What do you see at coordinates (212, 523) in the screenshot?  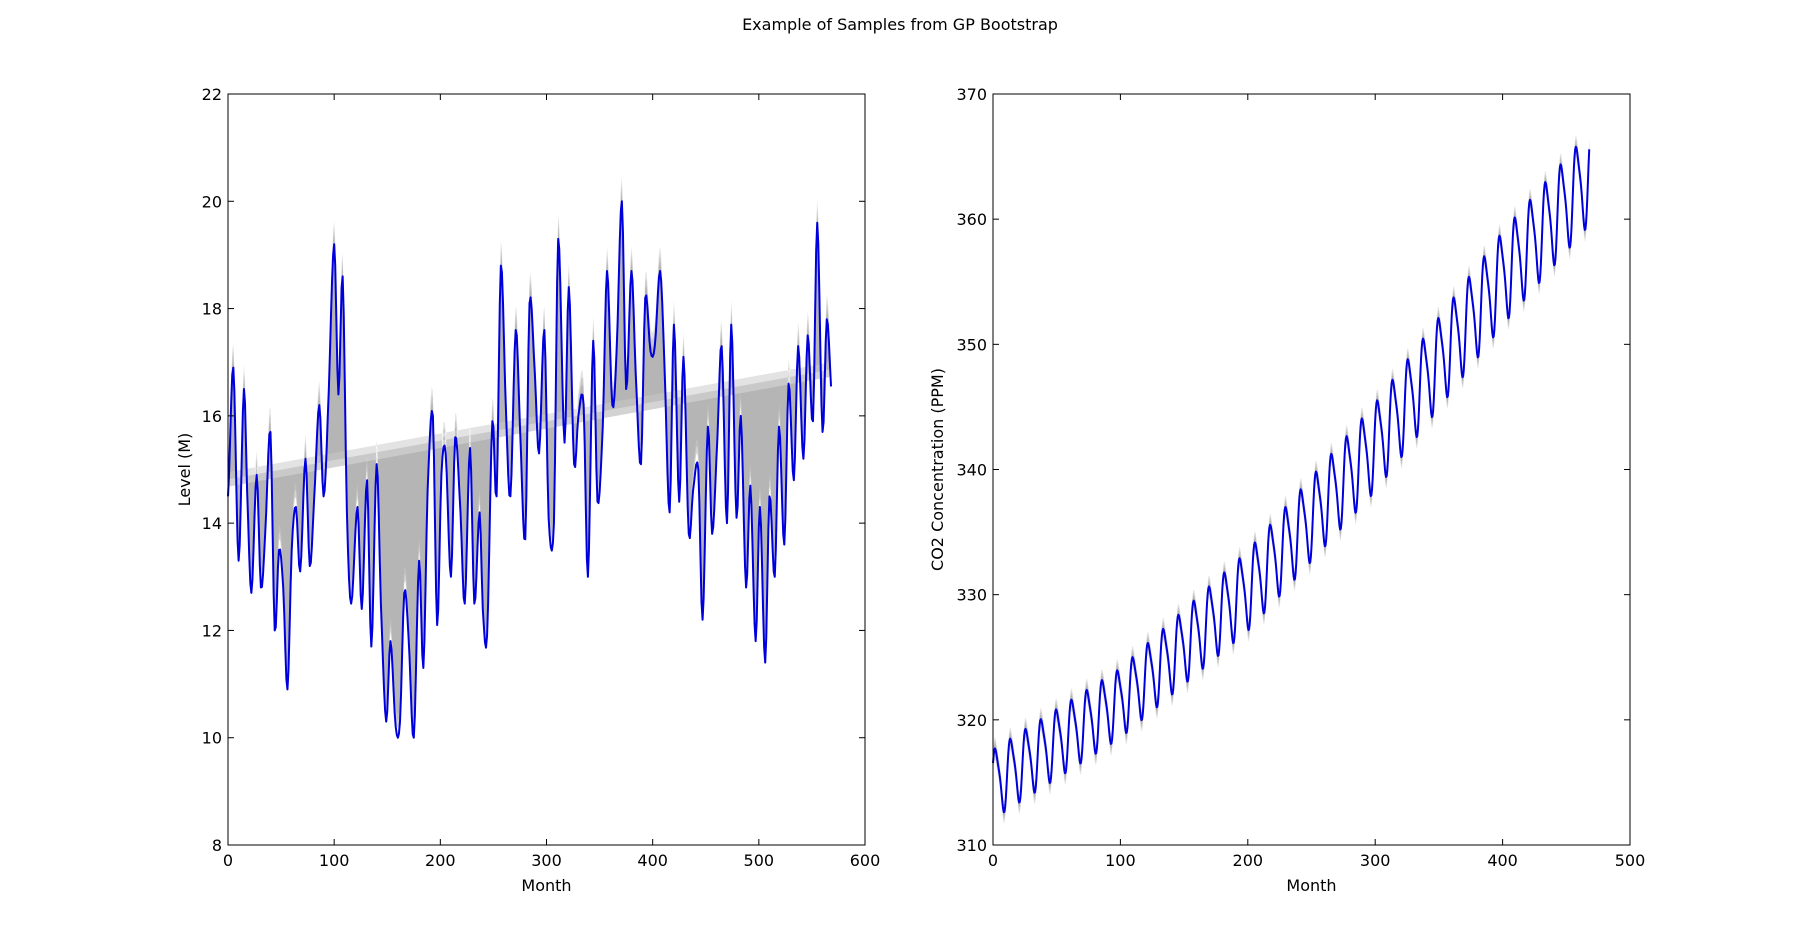 I see `y-tick-label: 14` at bounding box center [212, 523].